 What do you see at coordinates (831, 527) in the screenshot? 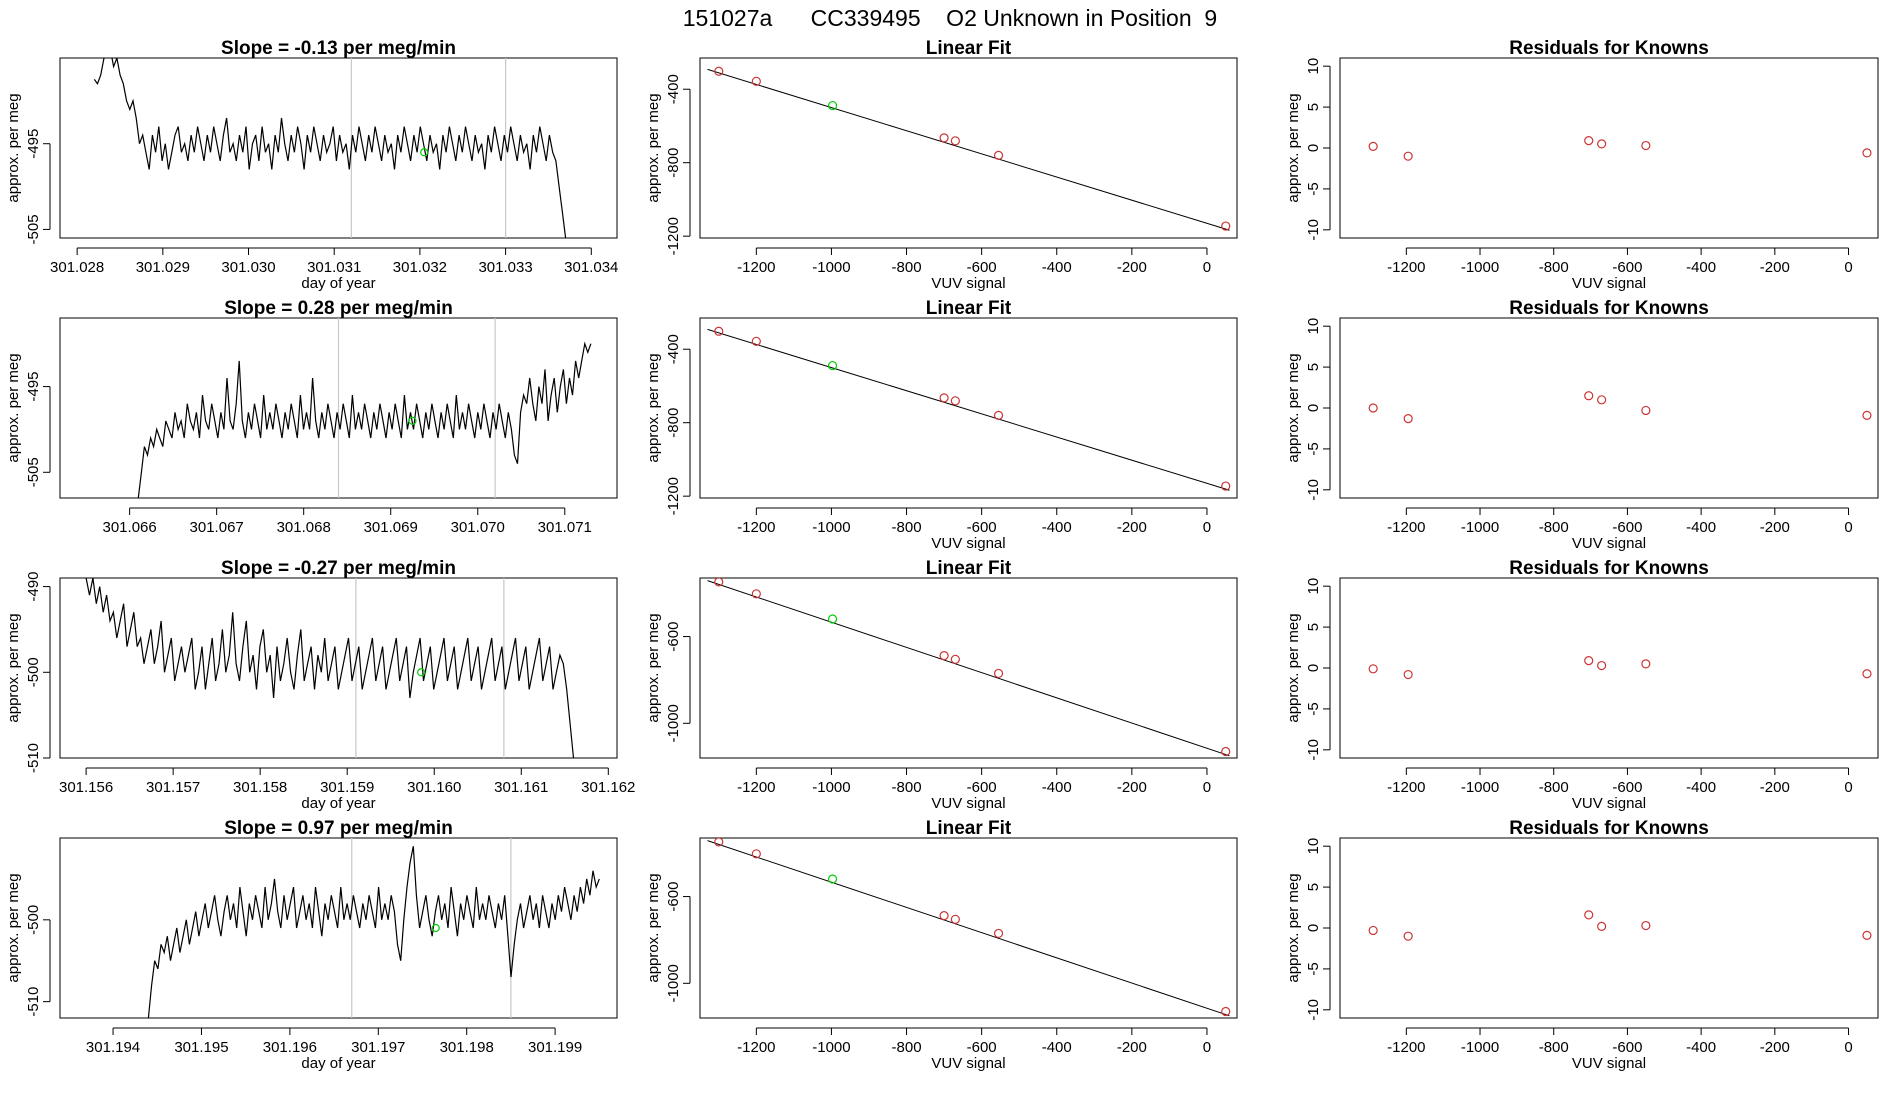
I see `chart-5-x-tick-label: -1000` at bounding box center [831, 527].